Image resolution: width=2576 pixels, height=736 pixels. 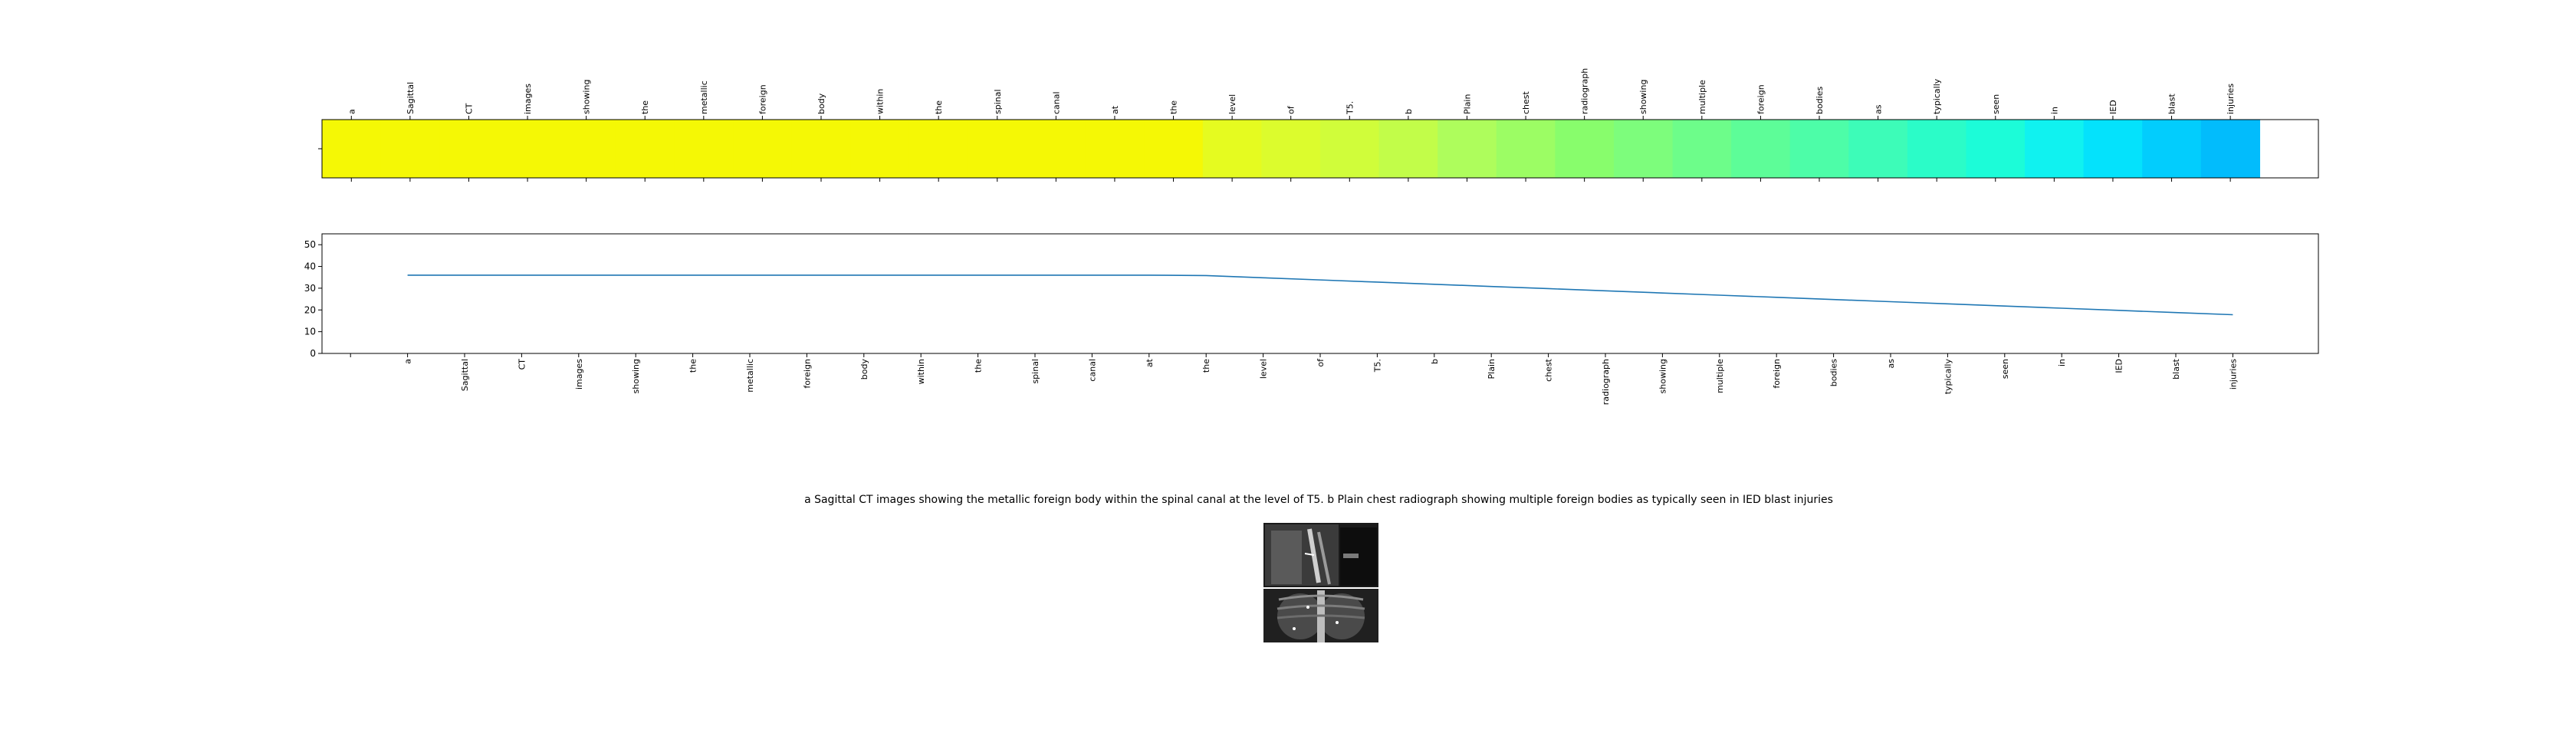 I want to click on y-tick-label: 20, so click(x=310, y=310).